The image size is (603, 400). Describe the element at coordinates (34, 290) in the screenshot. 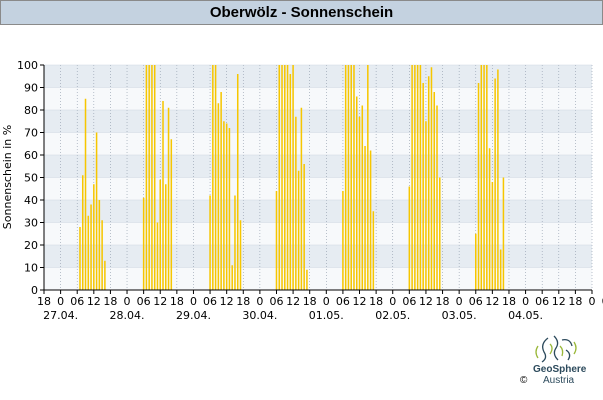

I see `y-tick-label: 0` at that location.